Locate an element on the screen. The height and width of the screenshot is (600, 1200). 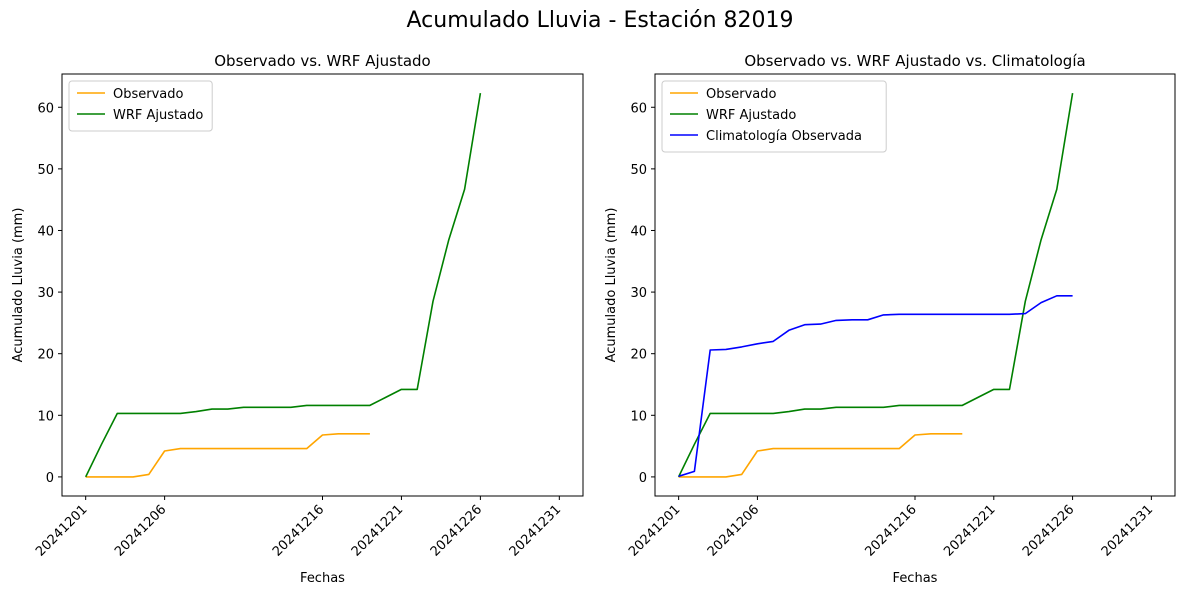
y-tick-label: 40 is located at coordinates (45, 231).